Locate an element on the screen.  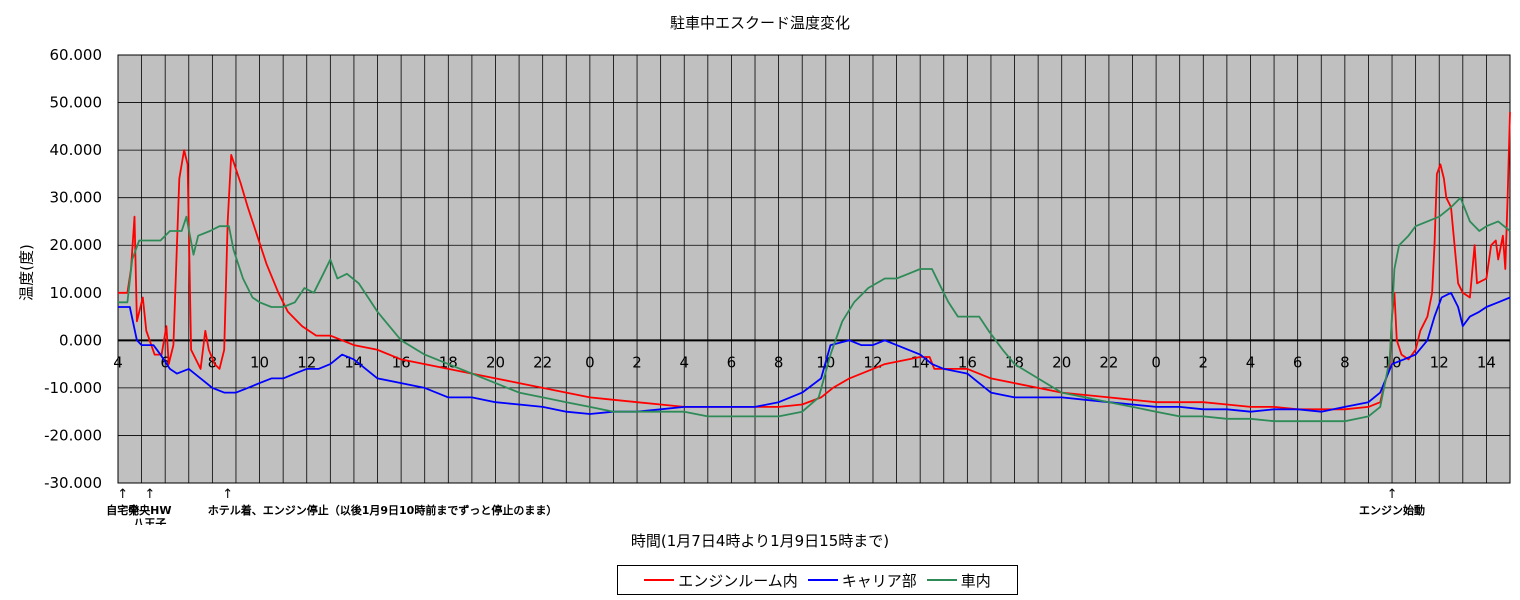
chart-title: 駐車中エスクード温度変化 is located at coordinates (759, 23).